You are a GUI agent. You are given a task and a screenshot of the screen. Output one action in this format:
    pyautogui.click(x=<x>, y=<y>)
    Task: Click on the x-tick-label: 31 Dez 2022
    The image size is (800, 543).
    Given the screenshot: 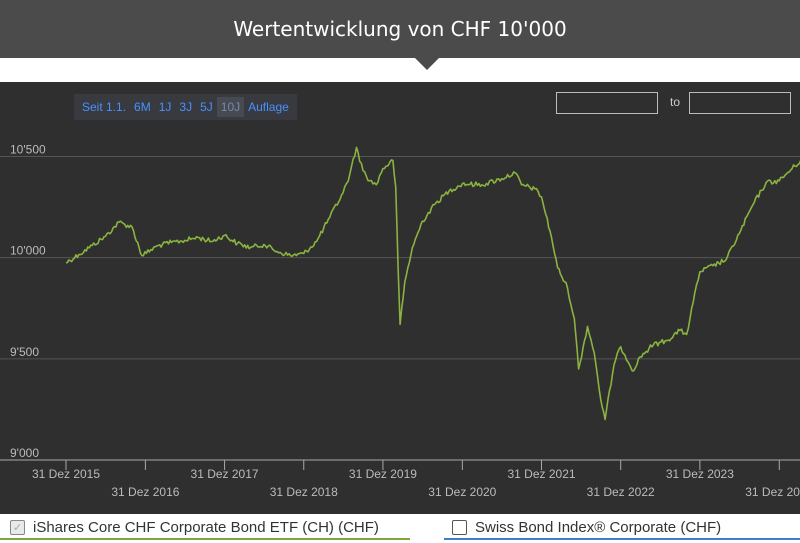 What is the action you would take?
    pyautogui.click(x=621, y=492)
    